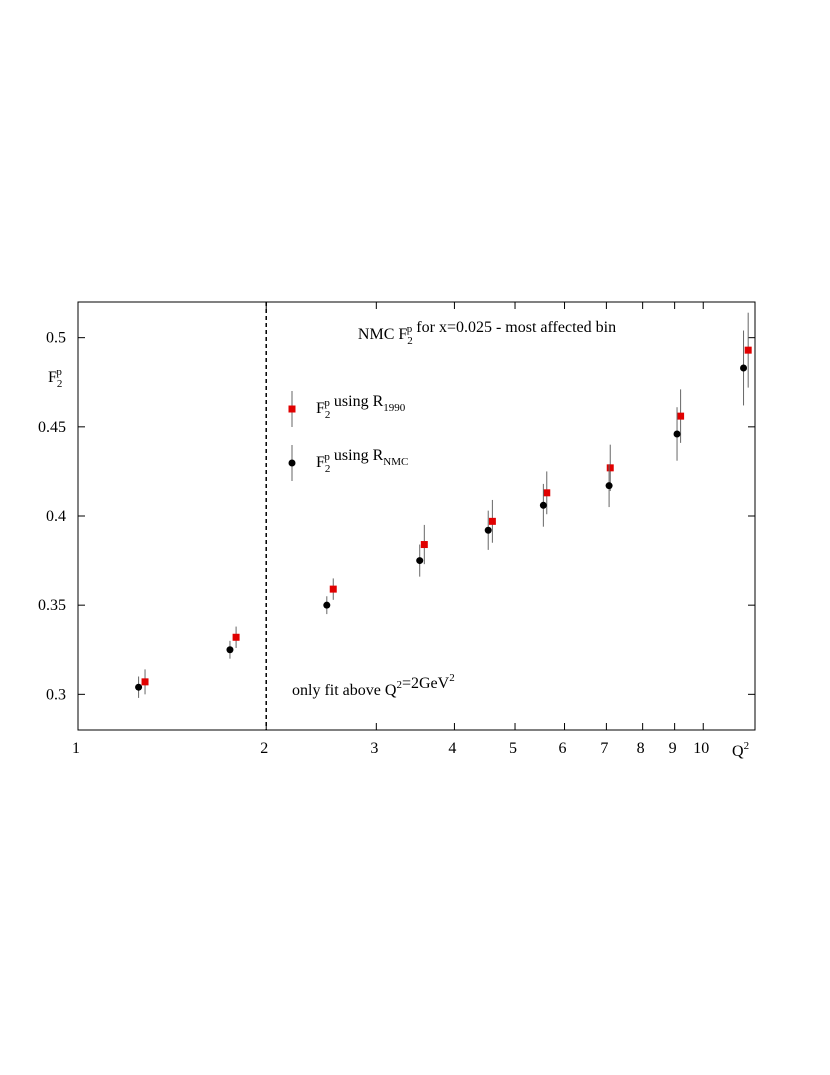 This screenshot has height=1075, width=830. Describe the element at coordinates (76, 748) in the screenshot. I see `x-tick-label: 1` at that location.